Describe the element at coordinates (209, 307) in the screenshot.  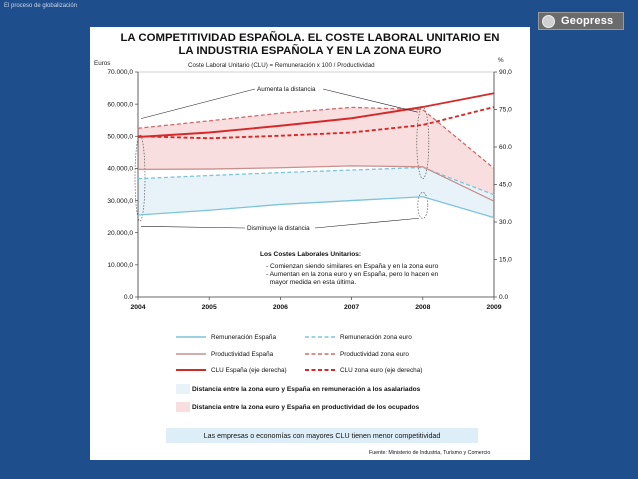
I see `x-tick-label: 2005` at that location.